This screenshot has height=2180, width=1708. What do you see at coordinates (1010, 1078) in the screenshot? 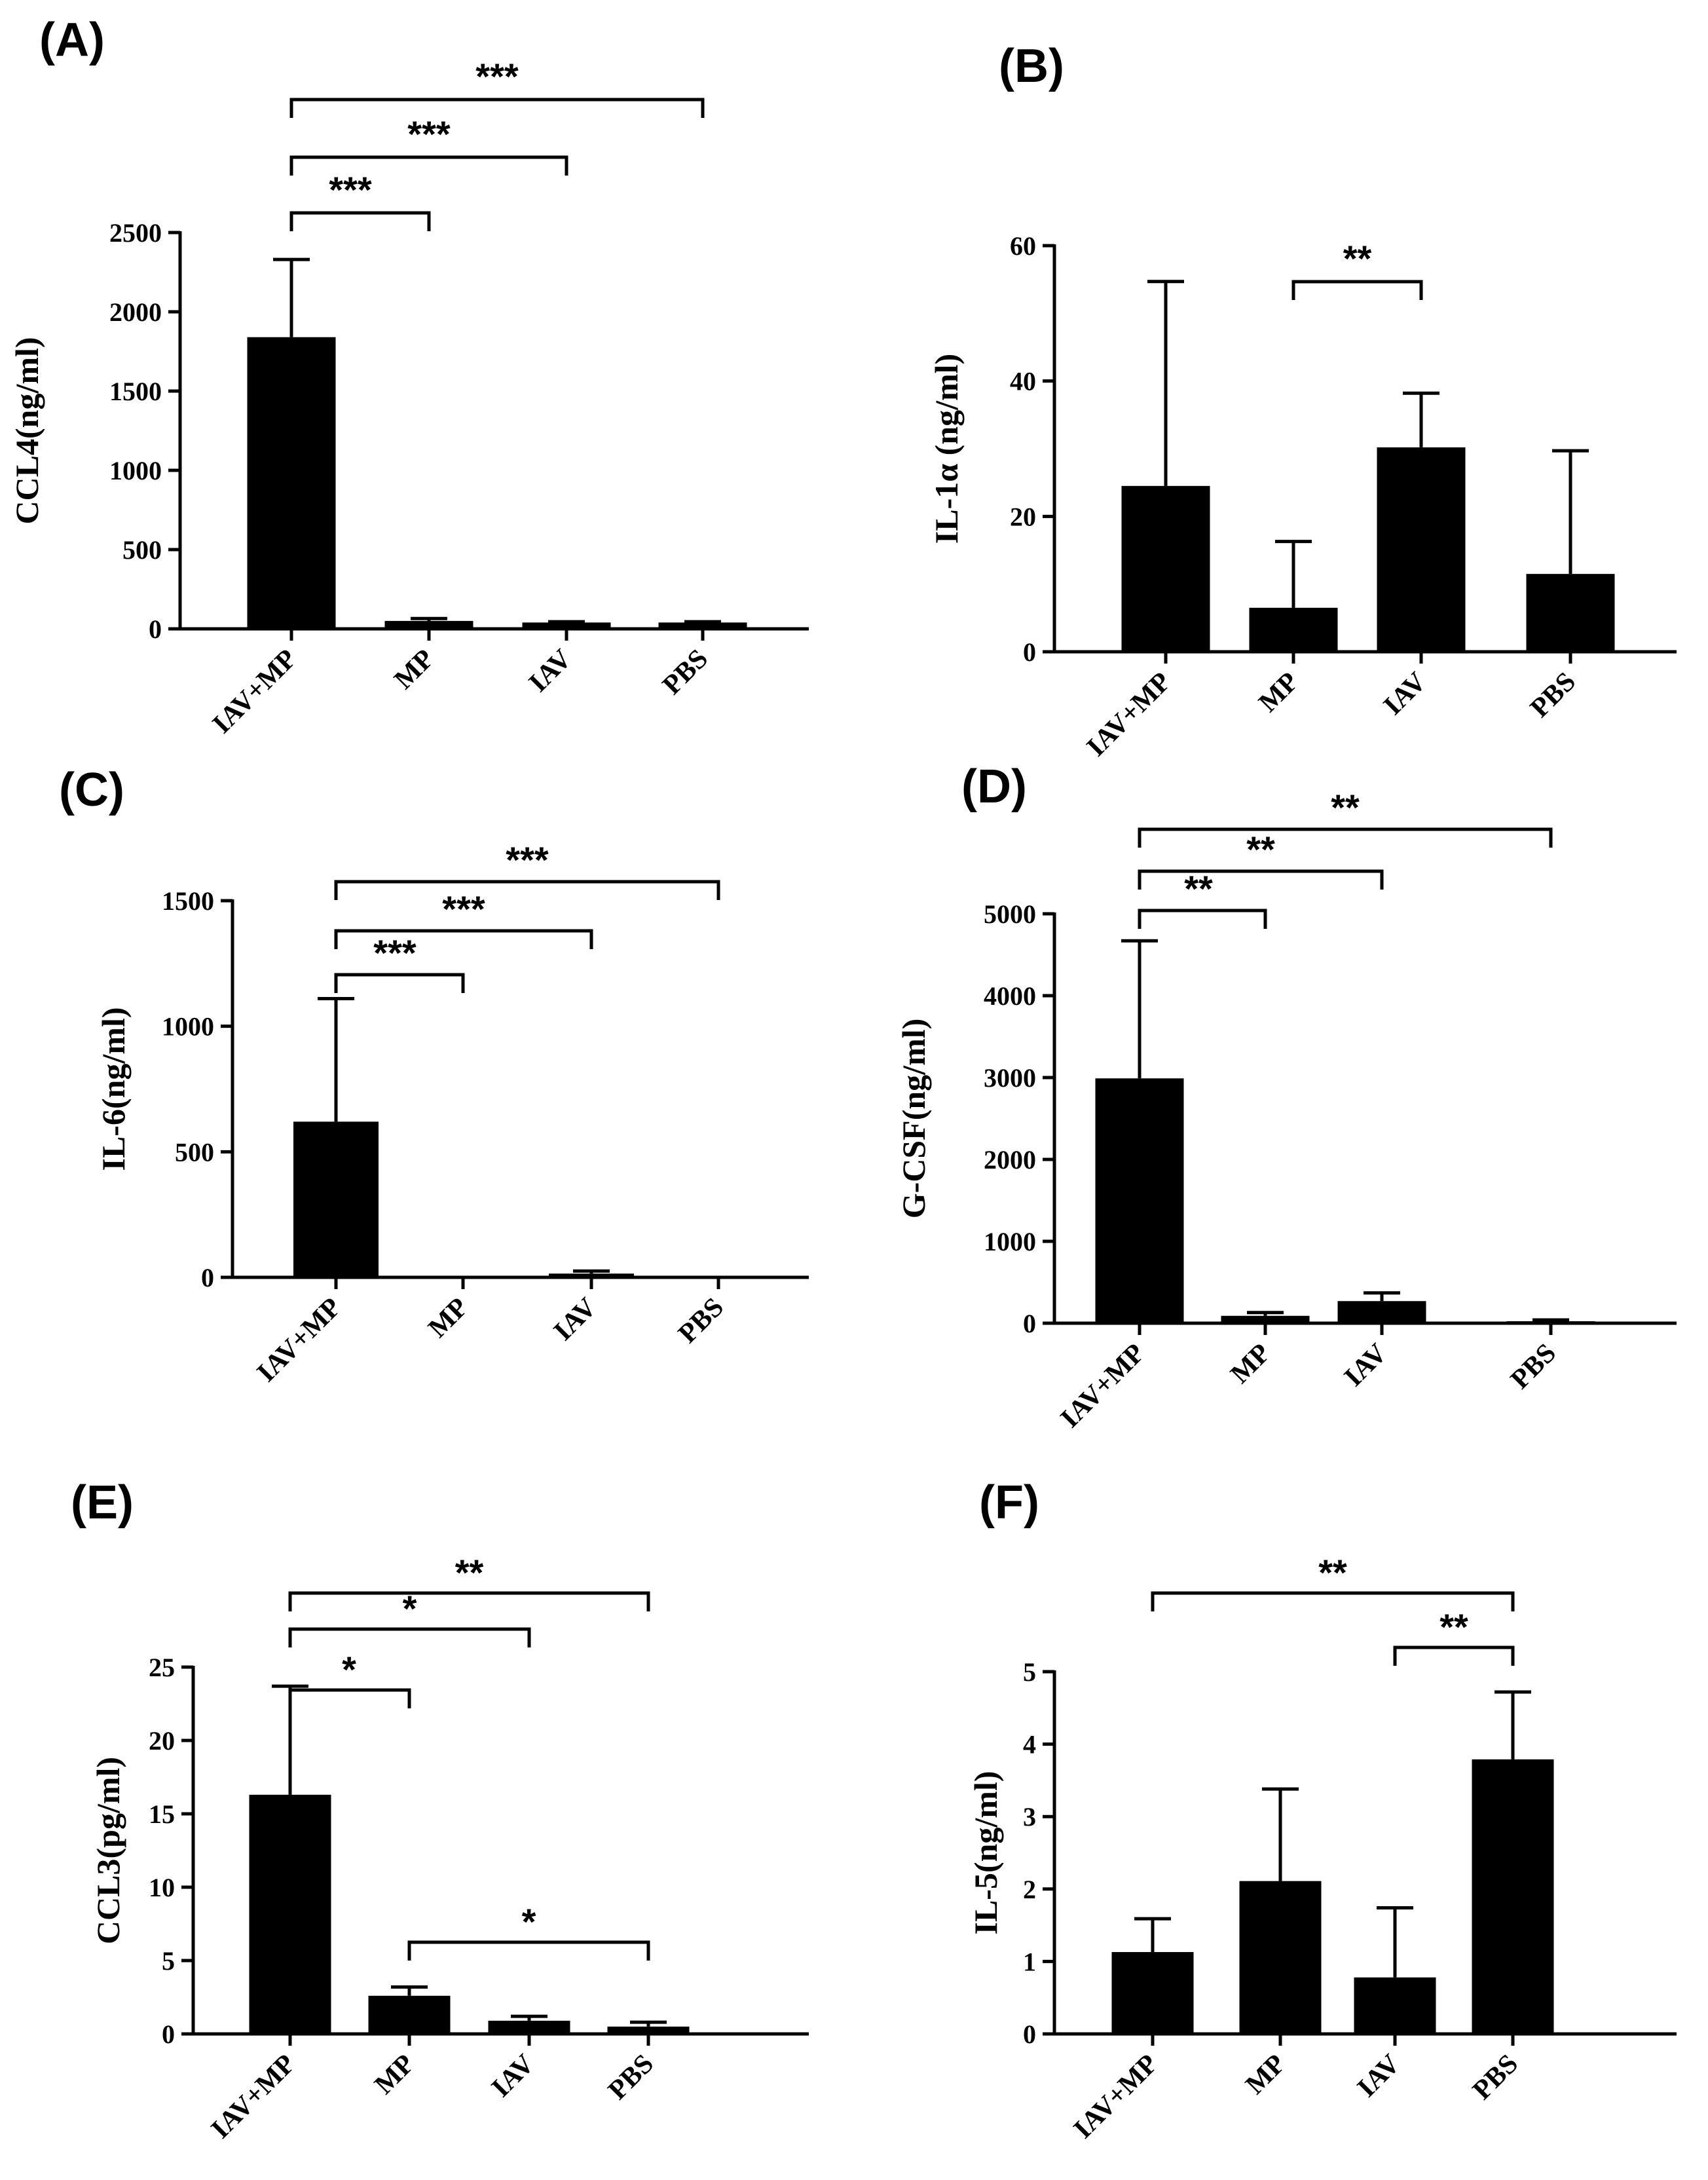
I see `y-tick-label: 3000` at bounding box center [1010, 1078].